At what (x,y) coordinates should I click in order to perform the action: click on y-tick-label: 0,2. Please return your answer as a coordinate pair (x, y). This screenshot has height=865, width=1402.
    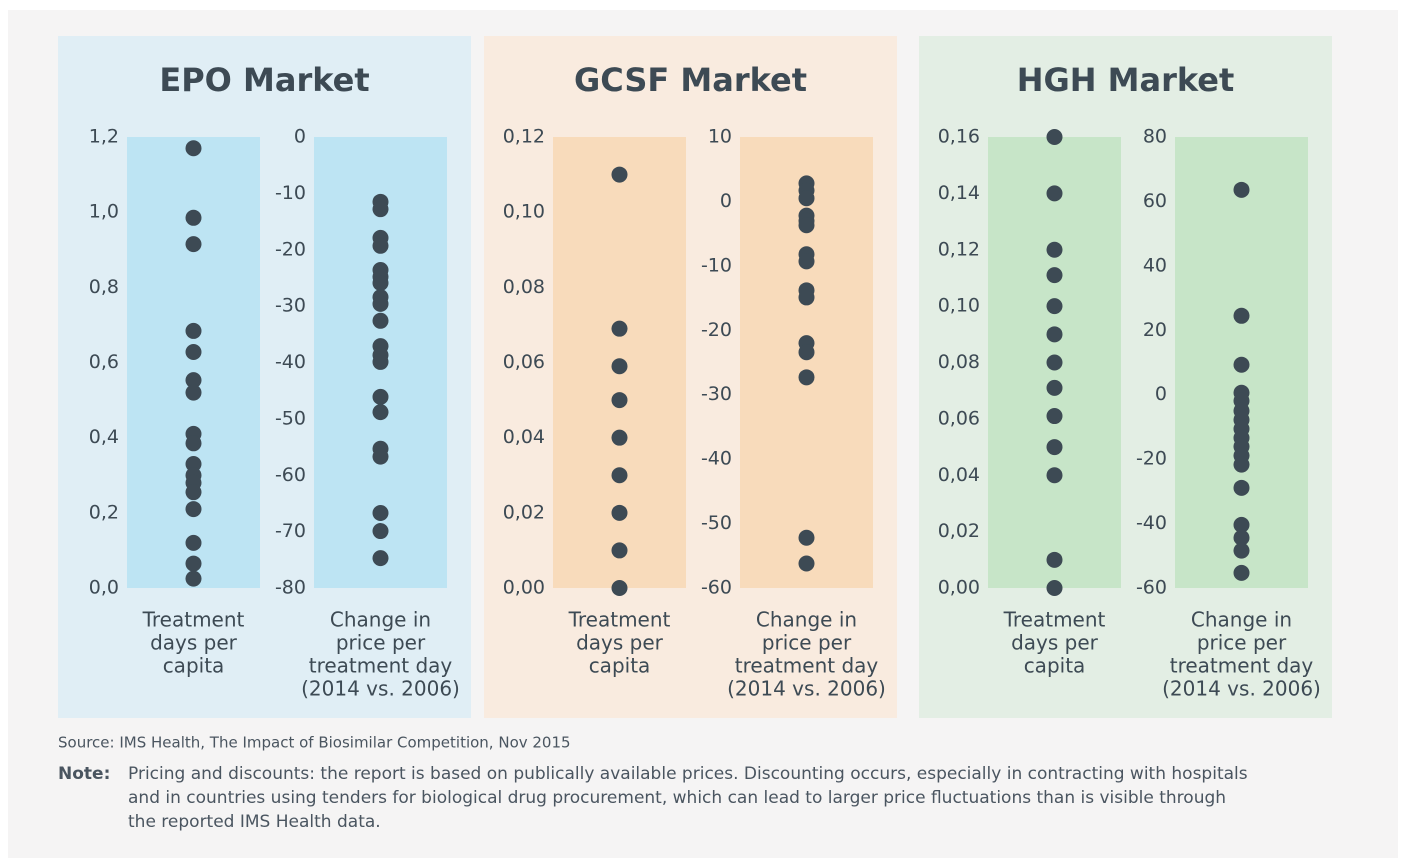
    Looking at the image, I should click on (104, 512).